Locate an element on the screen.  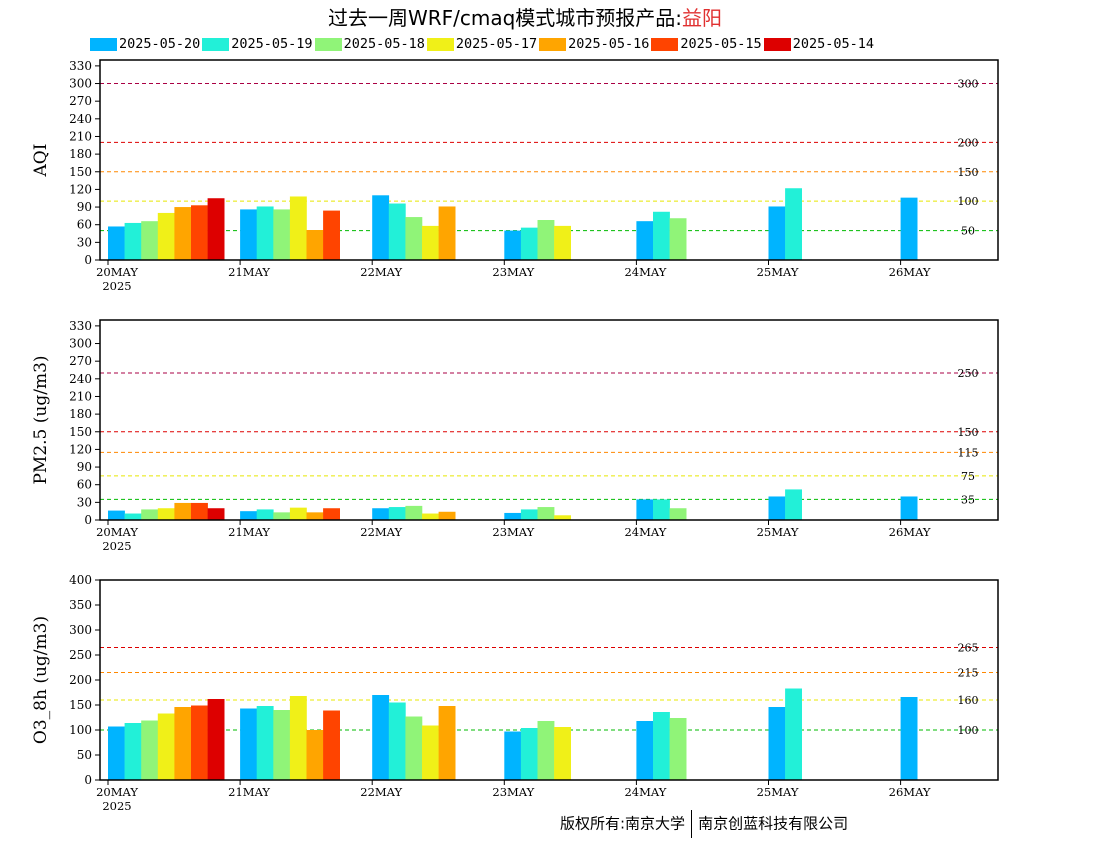
threshold-label: 200 is located at coordinates (968, 142).